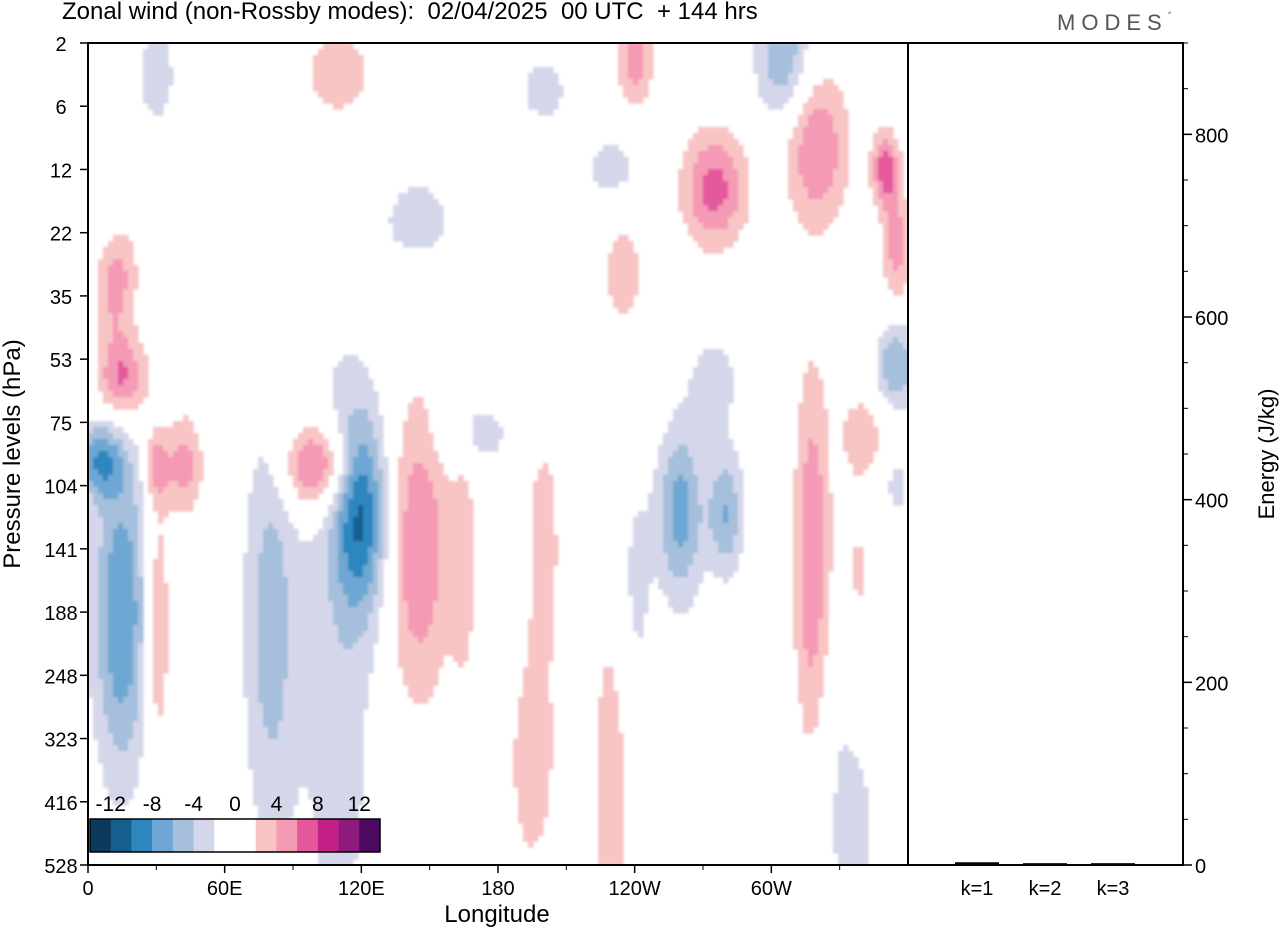 This screenshot has width=1280, height=930. I want to click on y-tick-label: 188, so click(60, 614).